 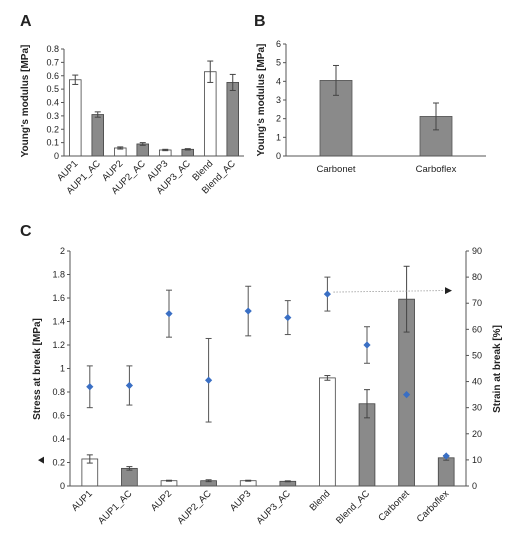 I want to click on panel-c-x-label: AUP2, so click(x=161, y=500).